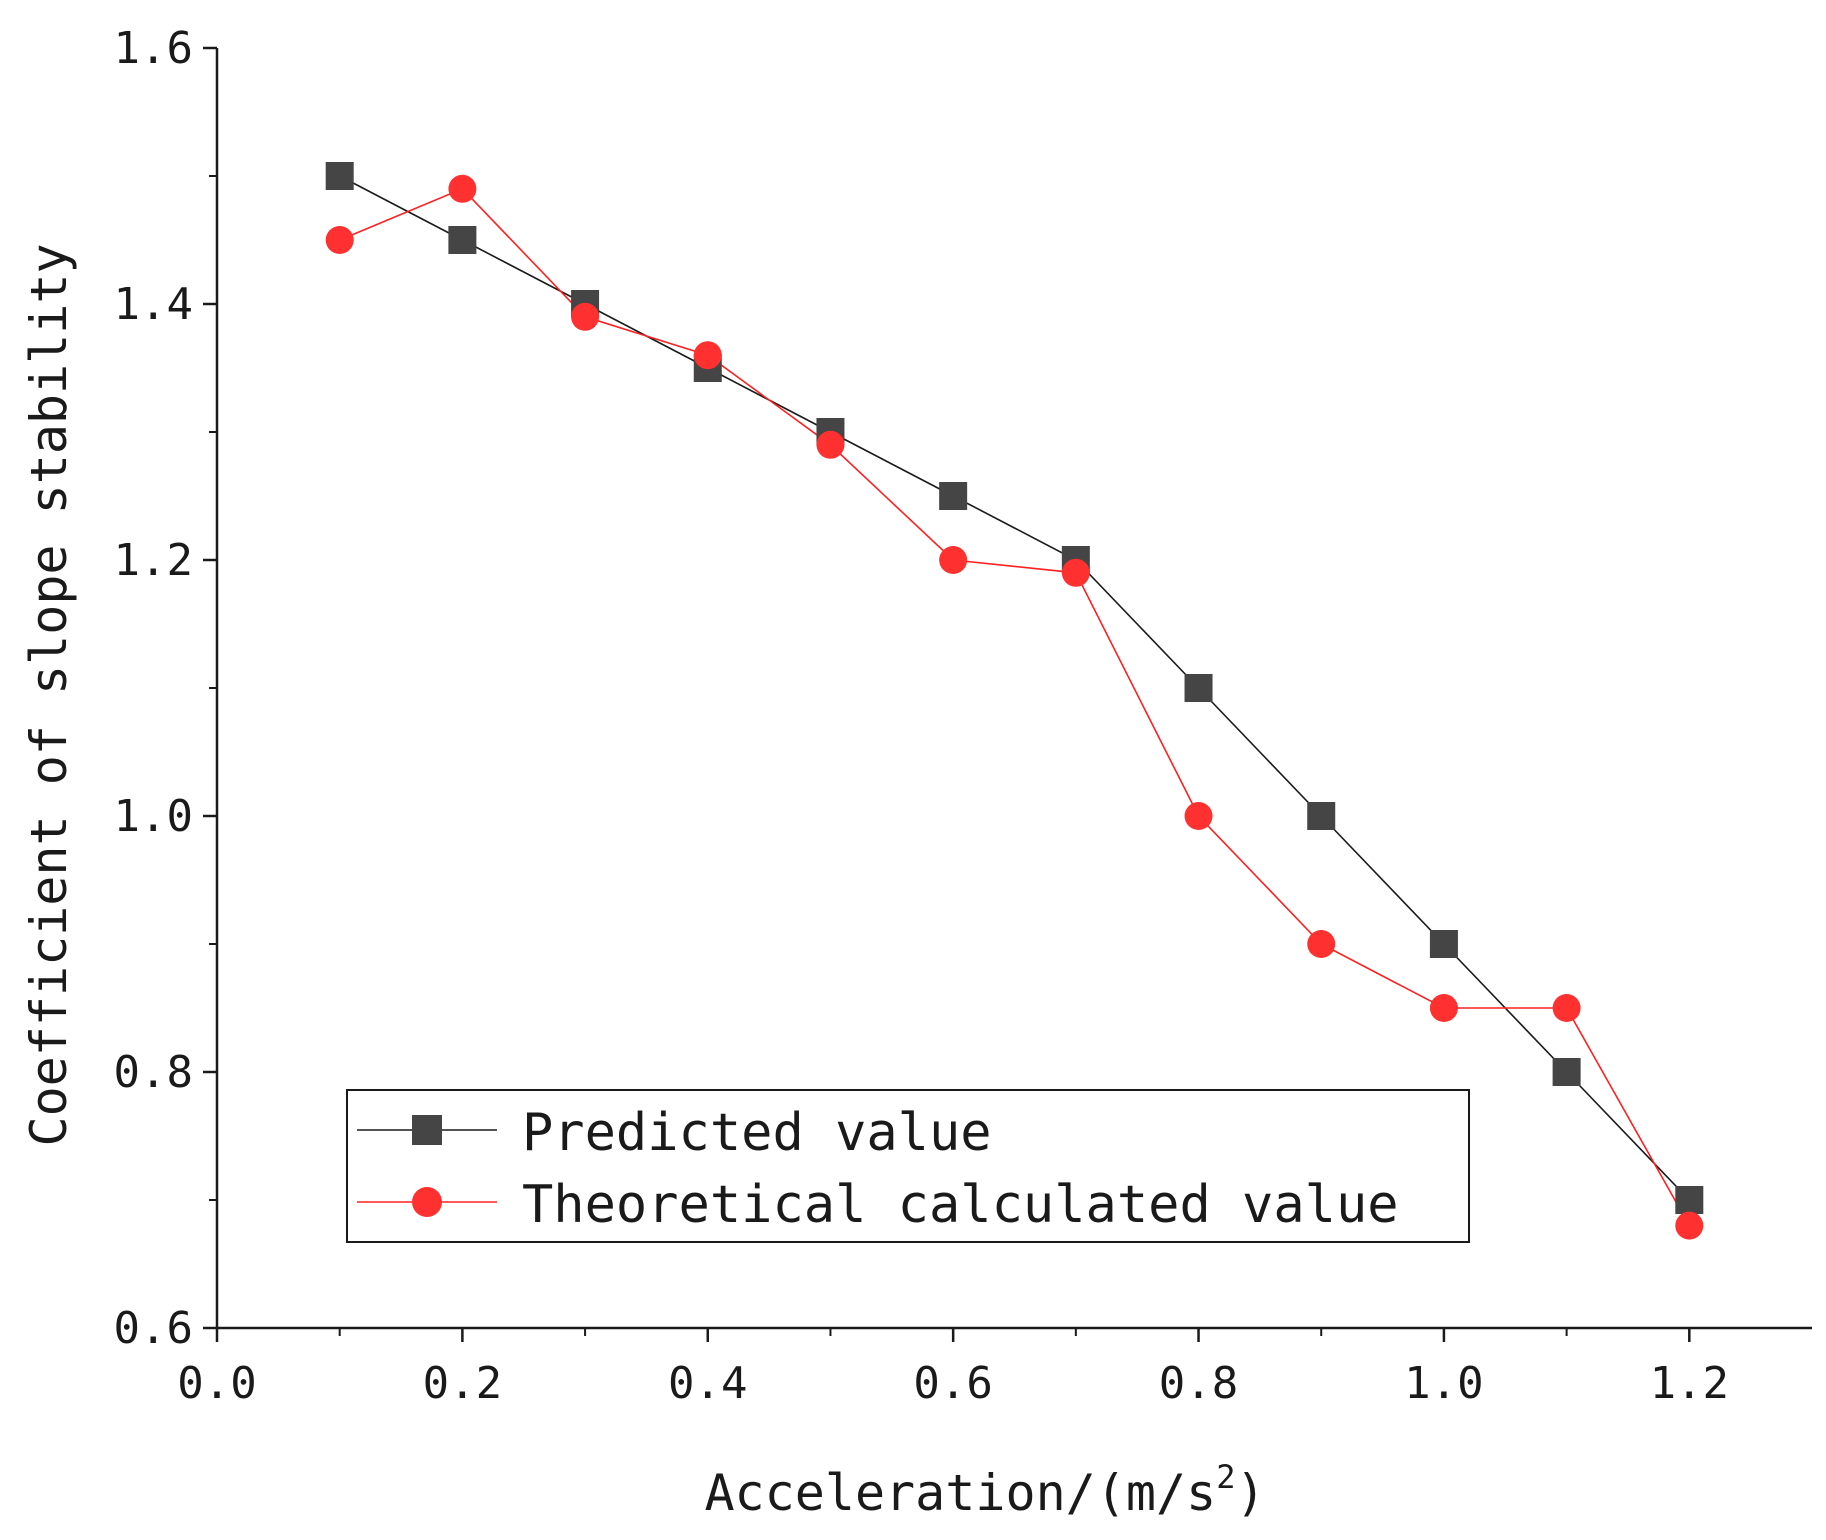 This screenshot has width=1826, height=1540. What do you see at coordinates (427, 1130) in the screenshot?
I see `legend-marker-predicted` at bounding box center [427, 1130].